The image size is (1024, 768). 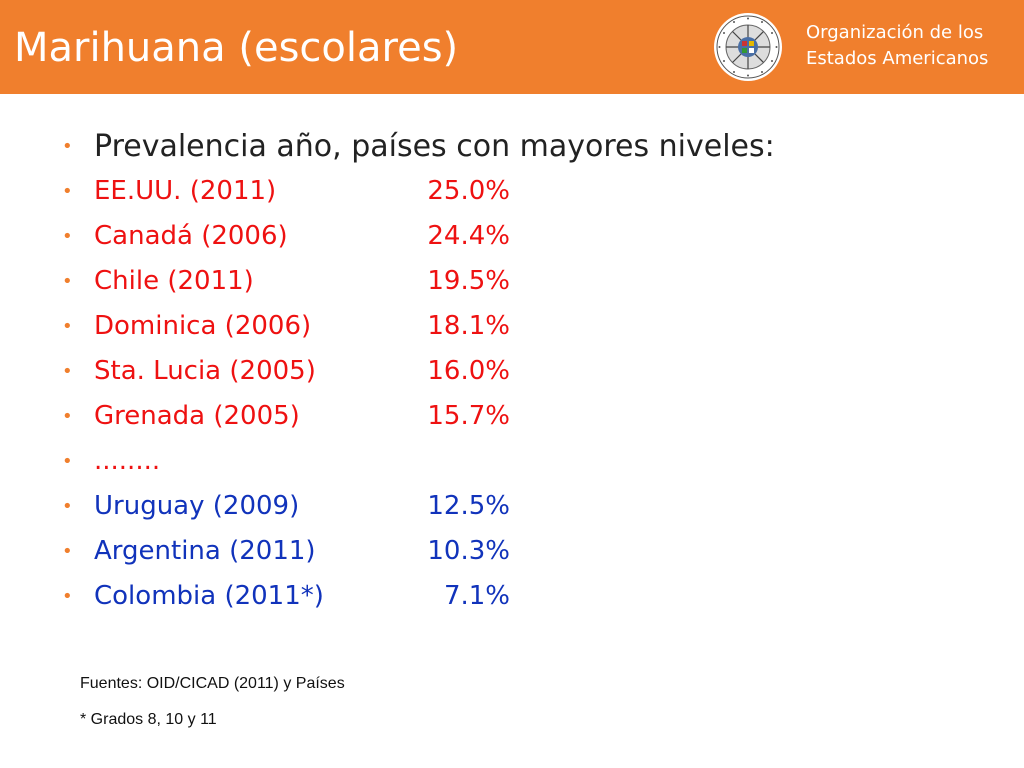 I want to click on organization-name: Organización de los Estados Americanos, so click(x=897, y=46).